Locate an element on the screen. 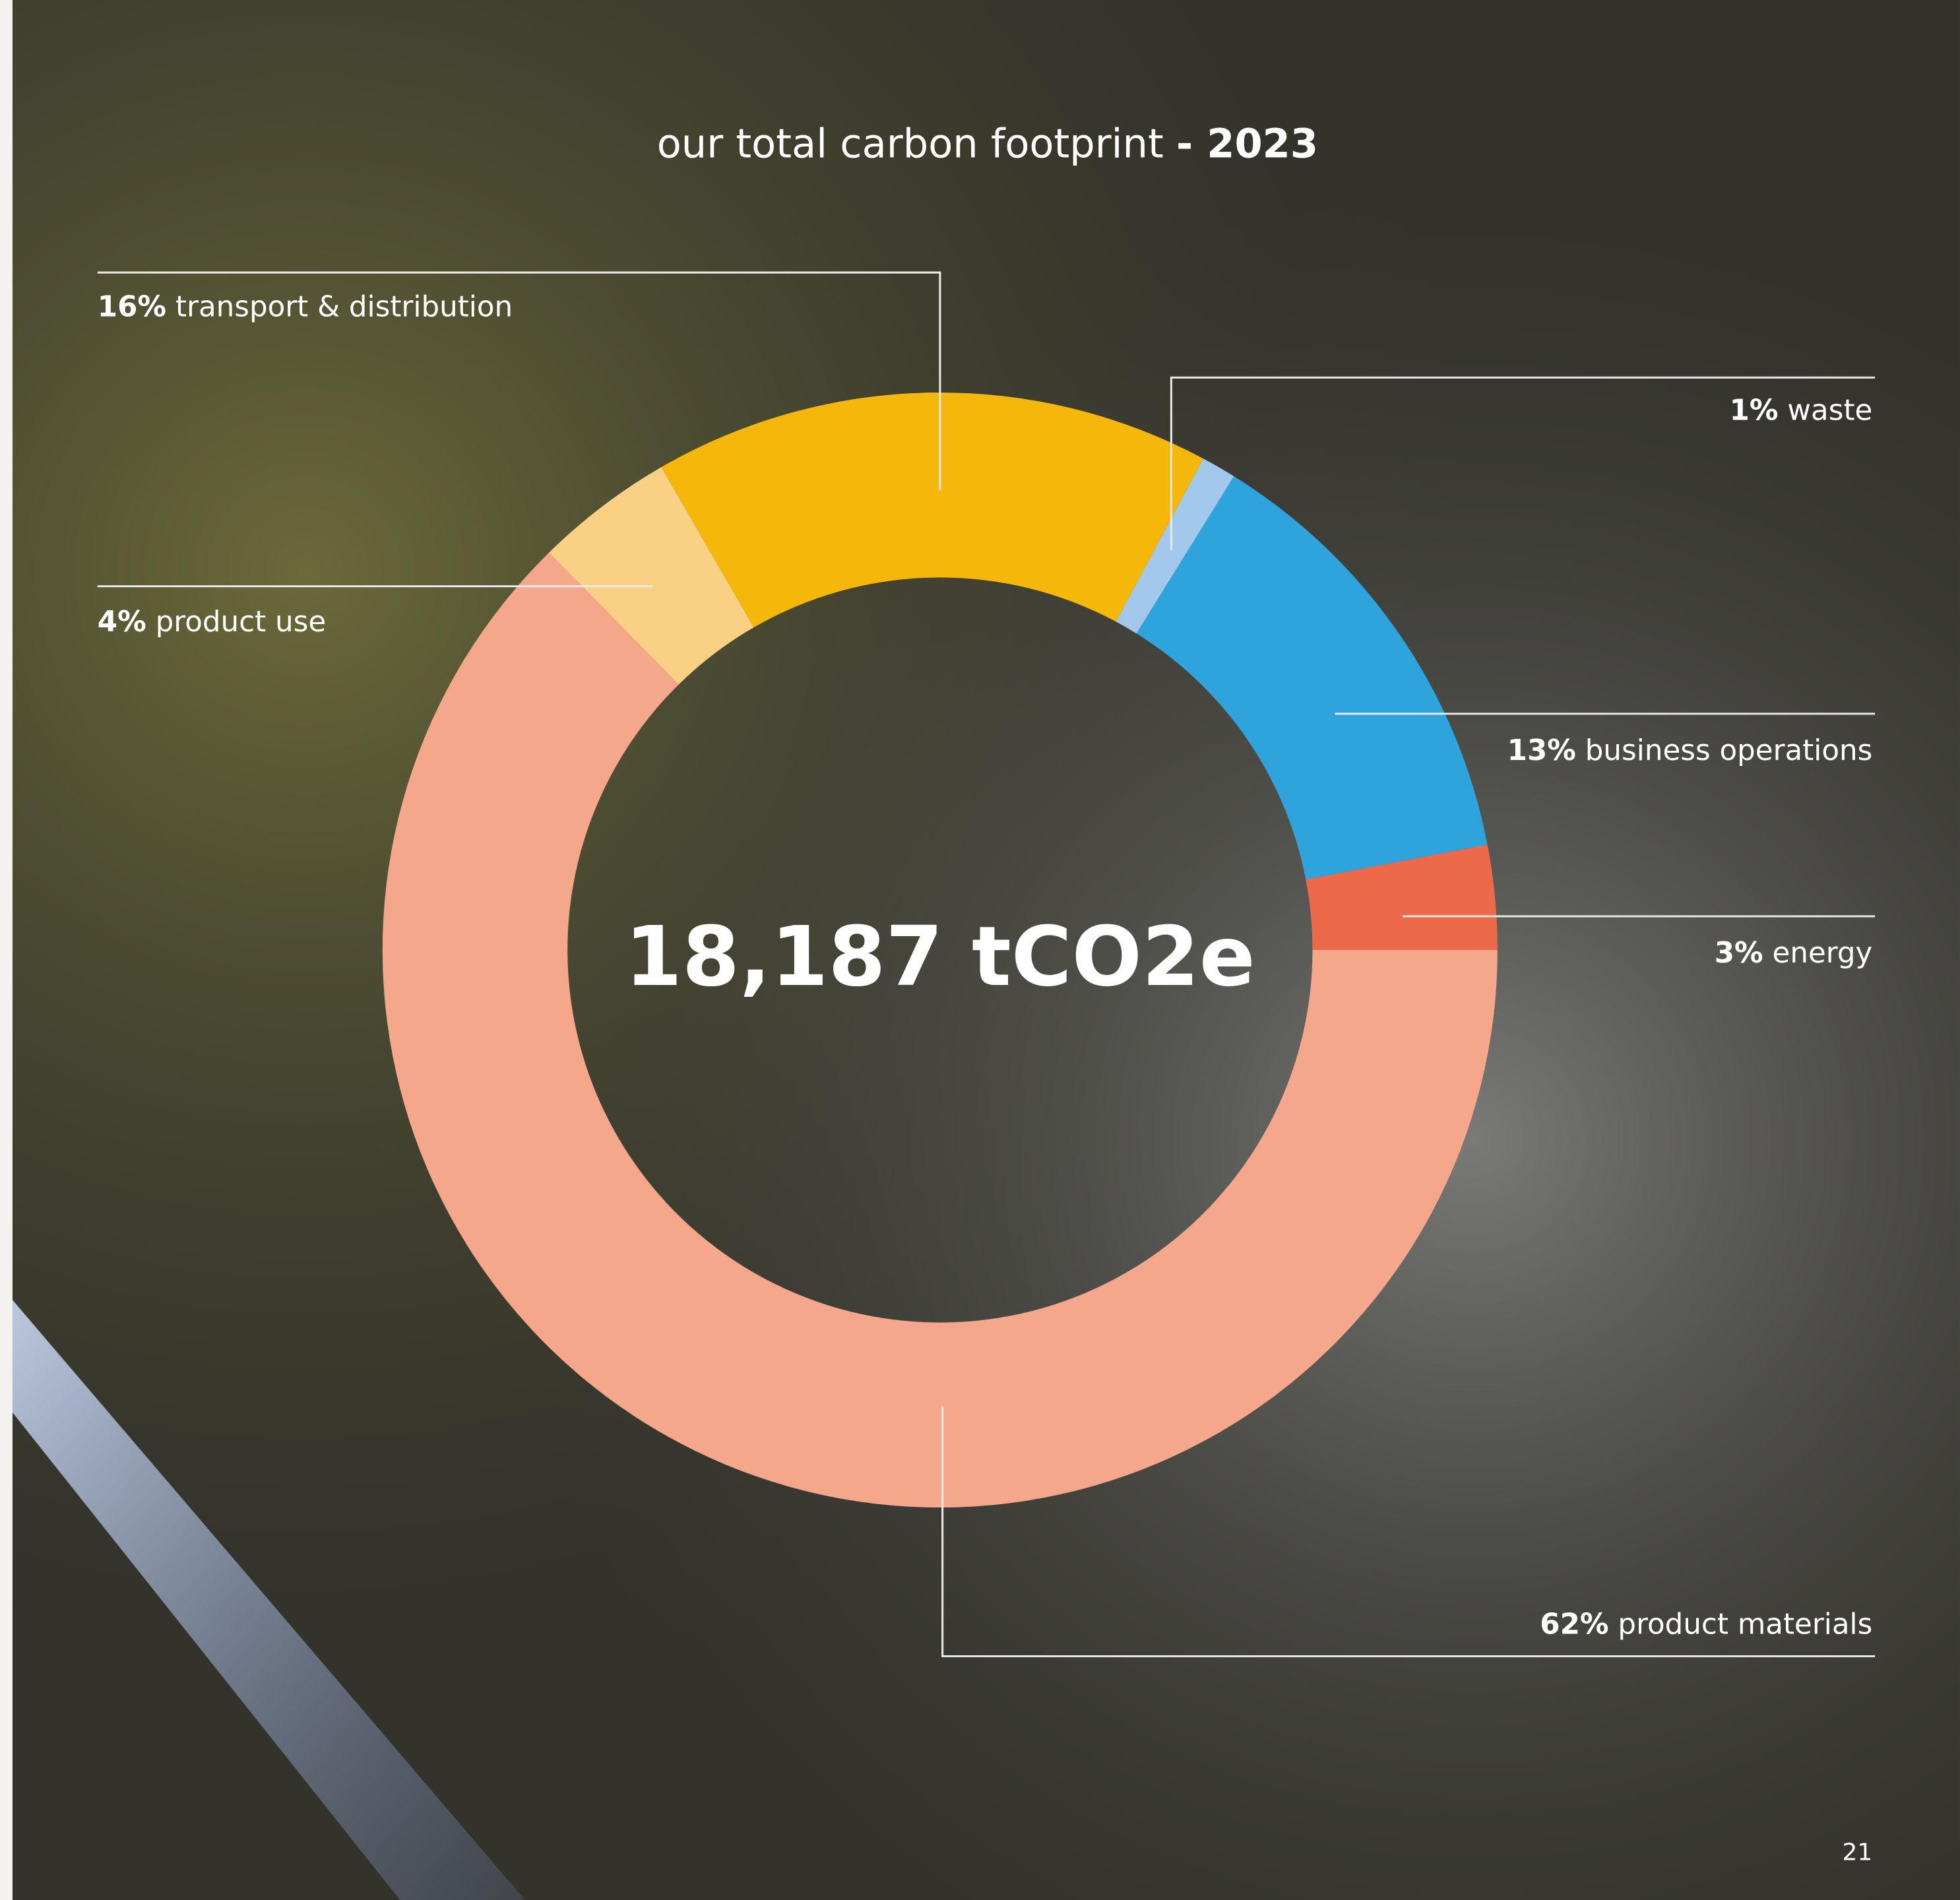 The height and width of the screenshot is (1900, 1960). segment-value-label: 13% is located at coordinates (1541, 751).